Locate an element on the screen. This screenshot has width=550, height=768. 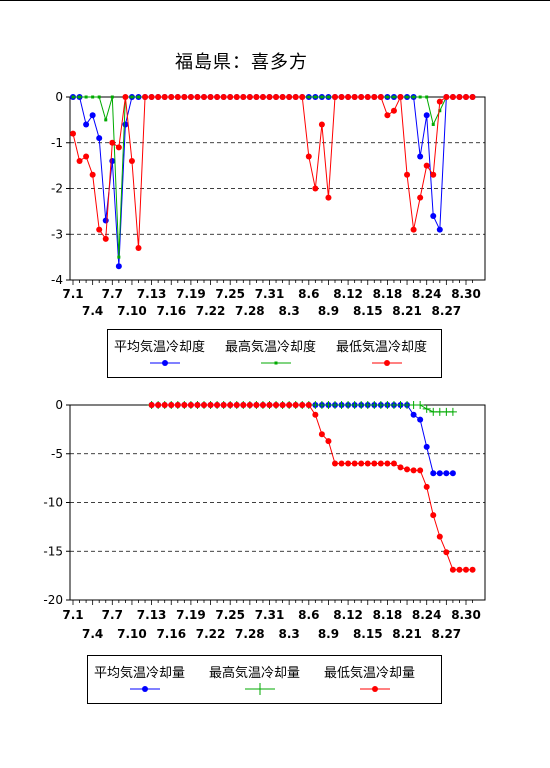
chart2-xtick-label: 8.21 is located at coordinates (407, 634).